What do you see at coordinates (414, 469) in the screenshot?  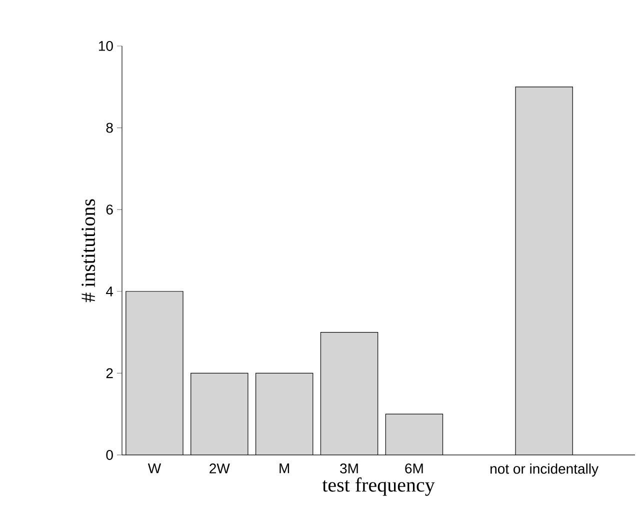 I see `x-tick-label: 6M` at bounding box center [414, 469].